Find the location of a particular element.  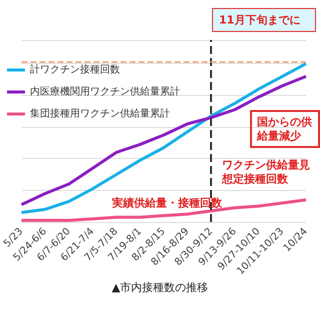

legend-label: 集団接種用ワクチン供給量累計 is located at coordinates (100, 114).